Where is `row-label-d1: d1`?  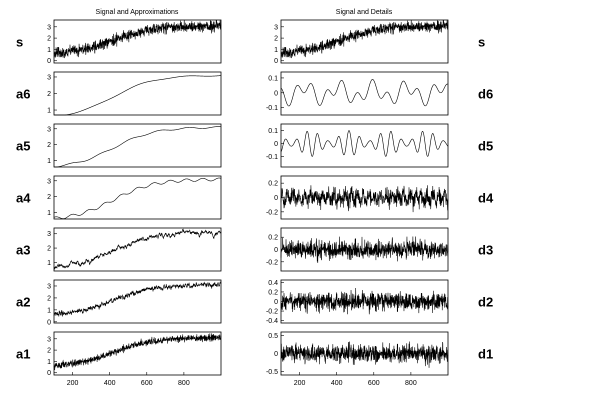
row-label-d1: d1 is located at coordinates (485, 354).